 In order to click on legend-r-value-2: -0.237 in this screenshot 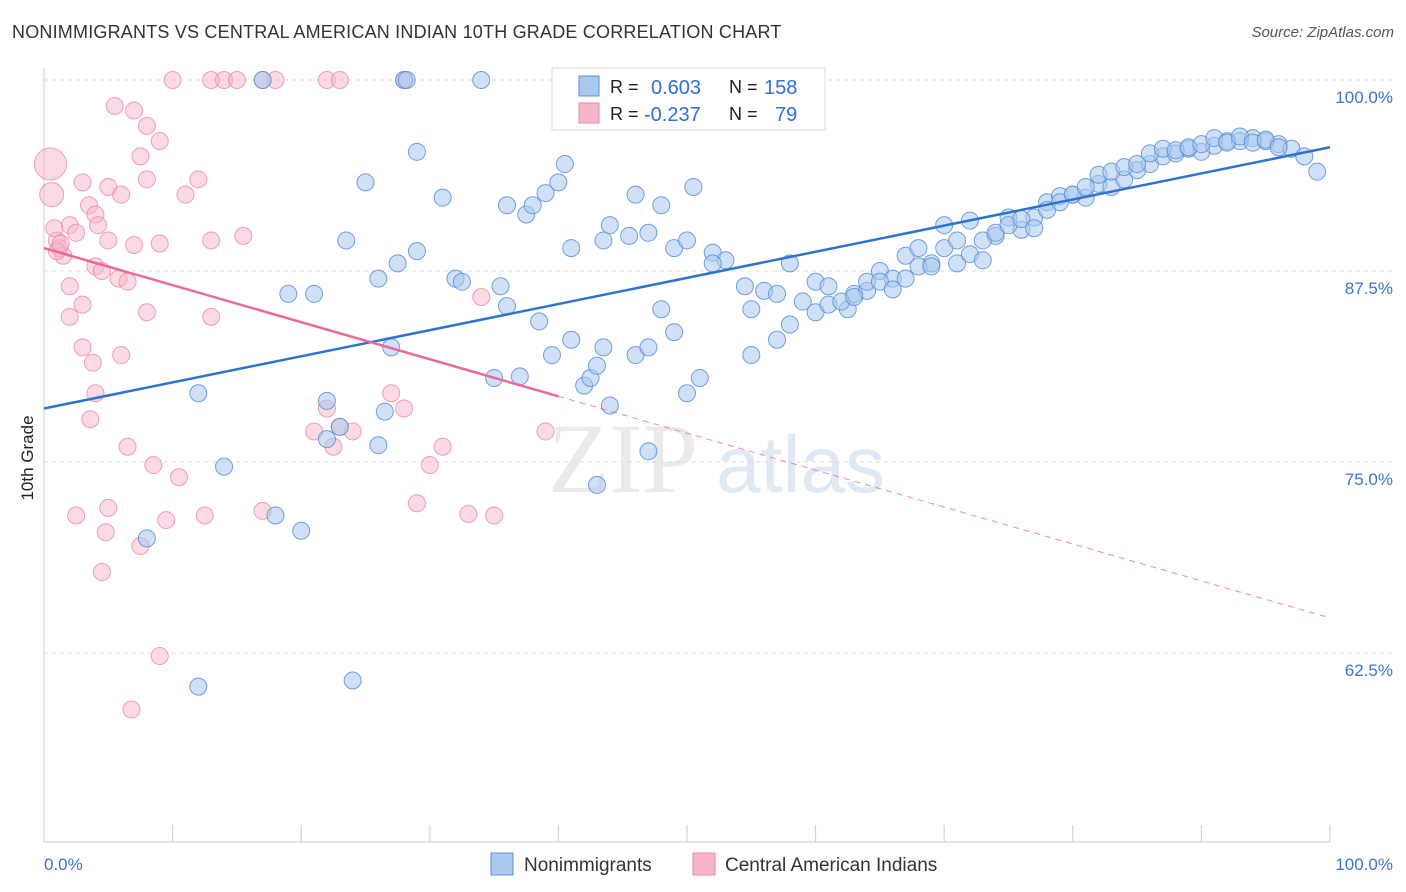, I will do `click(672, 115)`.